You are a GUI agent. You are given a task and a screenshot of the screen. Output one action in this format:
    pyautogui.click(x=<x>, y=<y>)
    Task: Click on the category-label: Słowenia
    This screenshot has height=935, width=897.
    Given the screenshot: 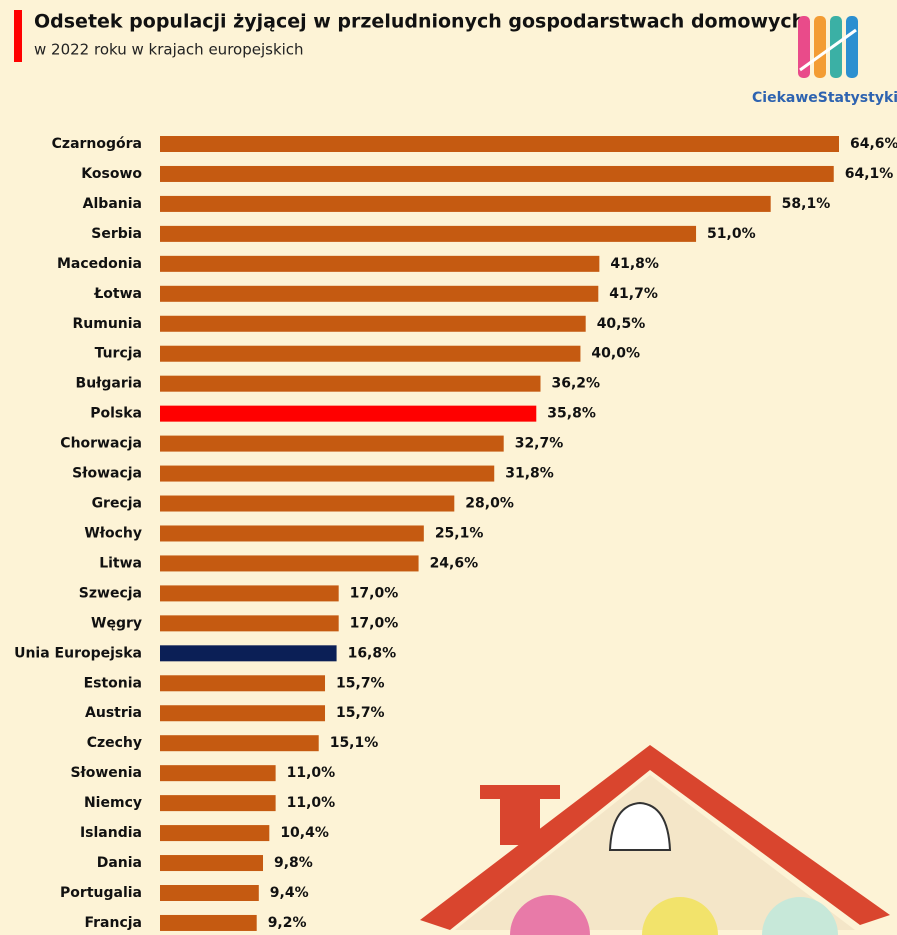 What is the action you would take?
    pyautogui.click(x=106, y=773)
    